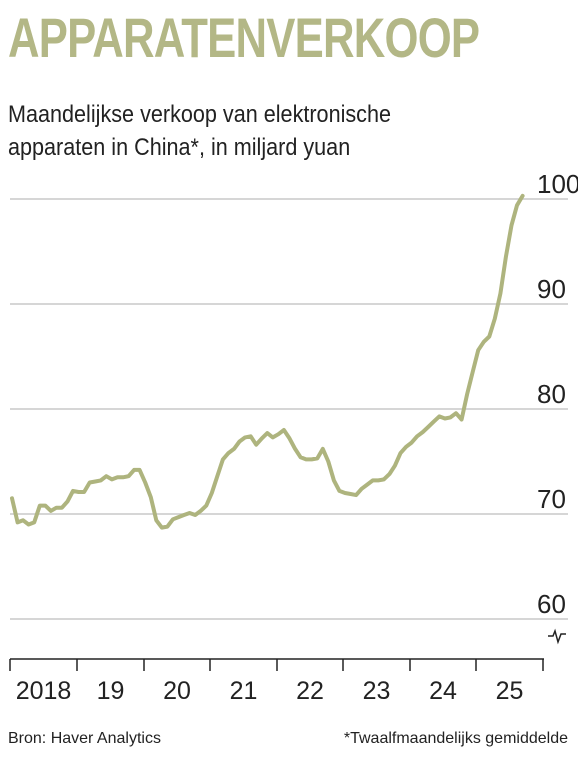 This screenshot has height=759, width=578. What do you see at coordinates (44, 691) in the screenshot?
I see `x-year-label-2018: 2018` at bounding box center [44, 691].